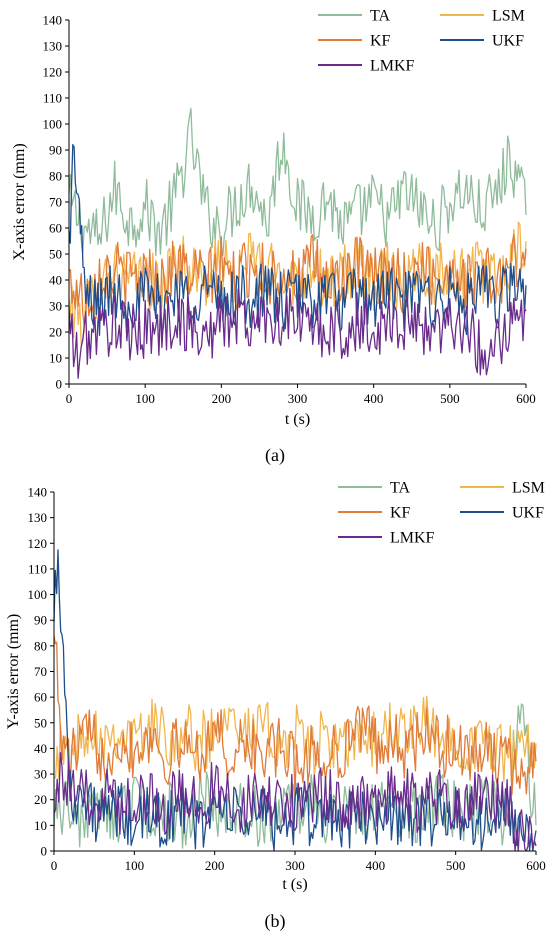 The height and width of the screenshot is (936, 550). What do you see at coordinates (19, 201) in the screenshot?
I see `y-axis-label: X-axis error (mm)` at bounding box center [19, 201].